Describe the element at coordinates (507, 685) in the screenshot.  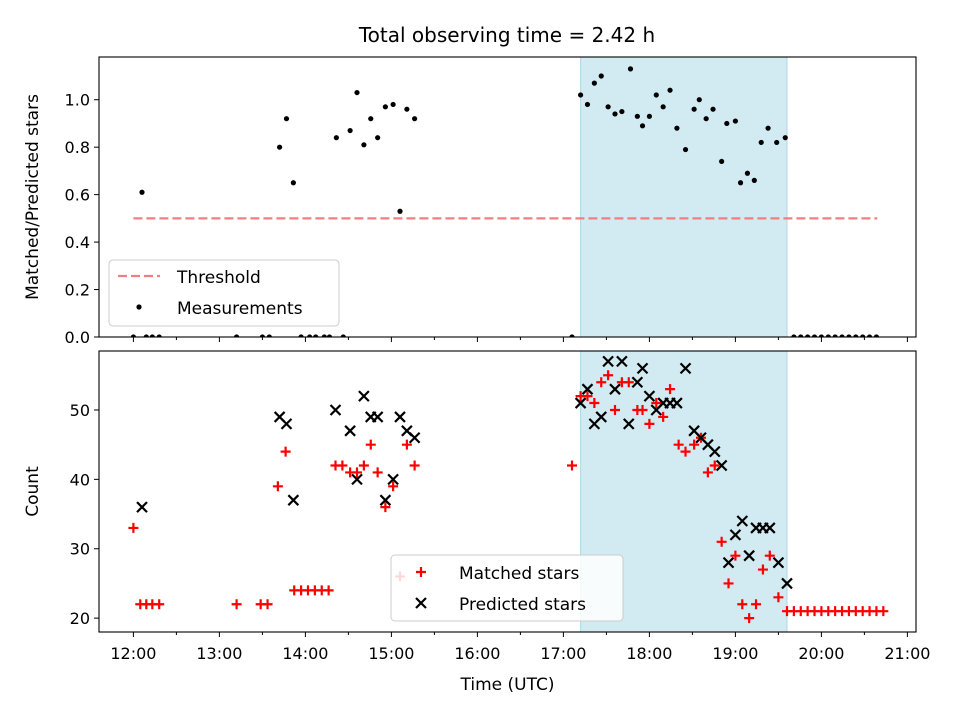
I see `x-axis-label: Time (UTC)` at that location.